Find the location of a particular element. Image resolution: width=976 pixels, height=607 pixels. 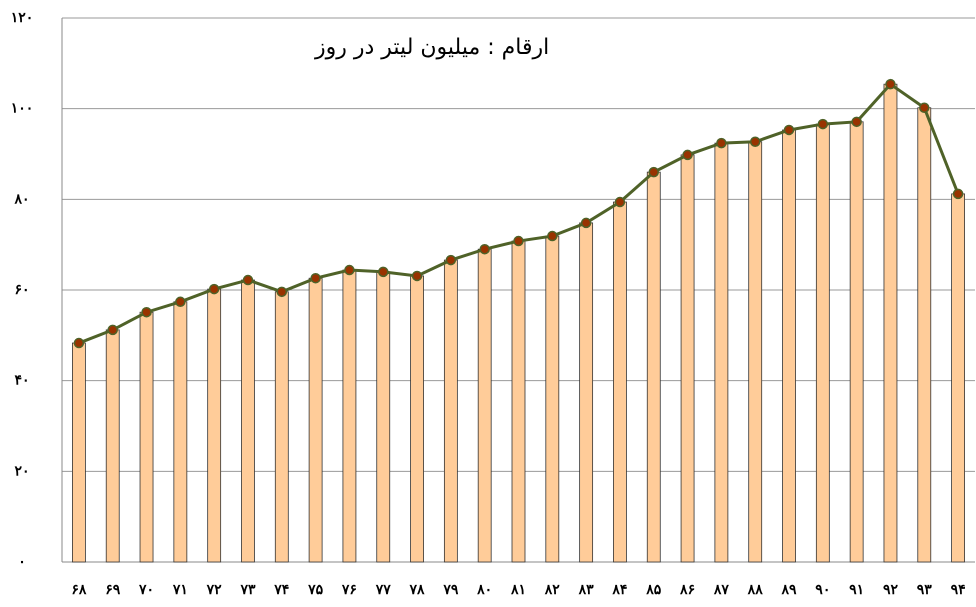

x-tick-label: ۸۶ is located at coordinates (687, 590).